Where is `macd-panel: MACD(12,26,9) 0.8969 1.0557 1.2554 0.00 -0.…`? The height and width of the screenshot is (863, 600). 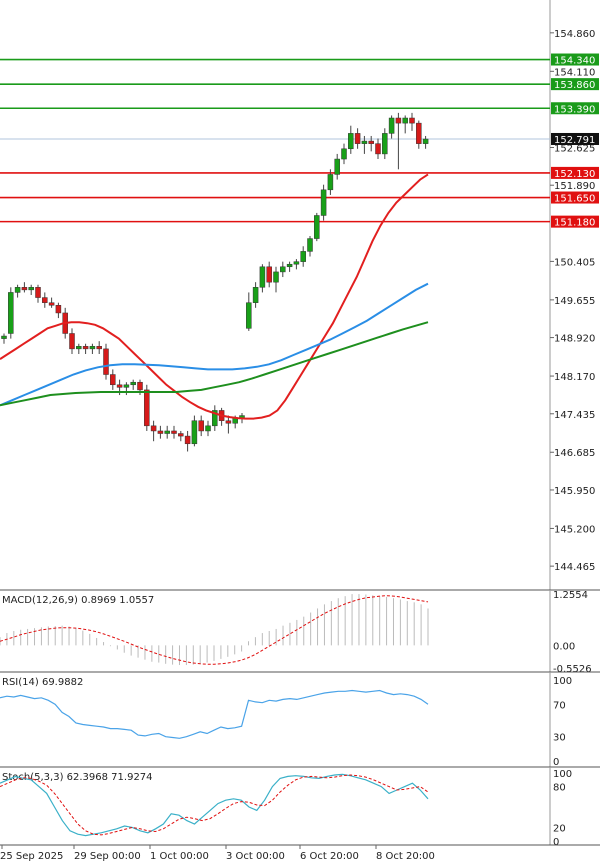 macd-panel: MACD(12,26,9) 0.8969 1.0557 1.2554 0.00 -0.… is located at coordinates (300, 632).